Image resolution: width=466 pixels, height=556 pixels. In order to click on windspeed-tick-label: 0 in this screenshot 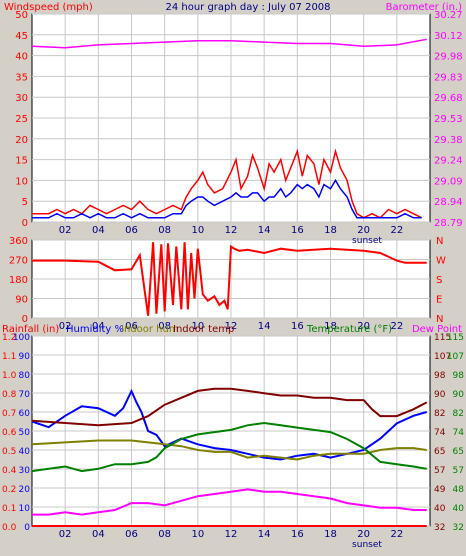, I will do `click(25, 223)`.